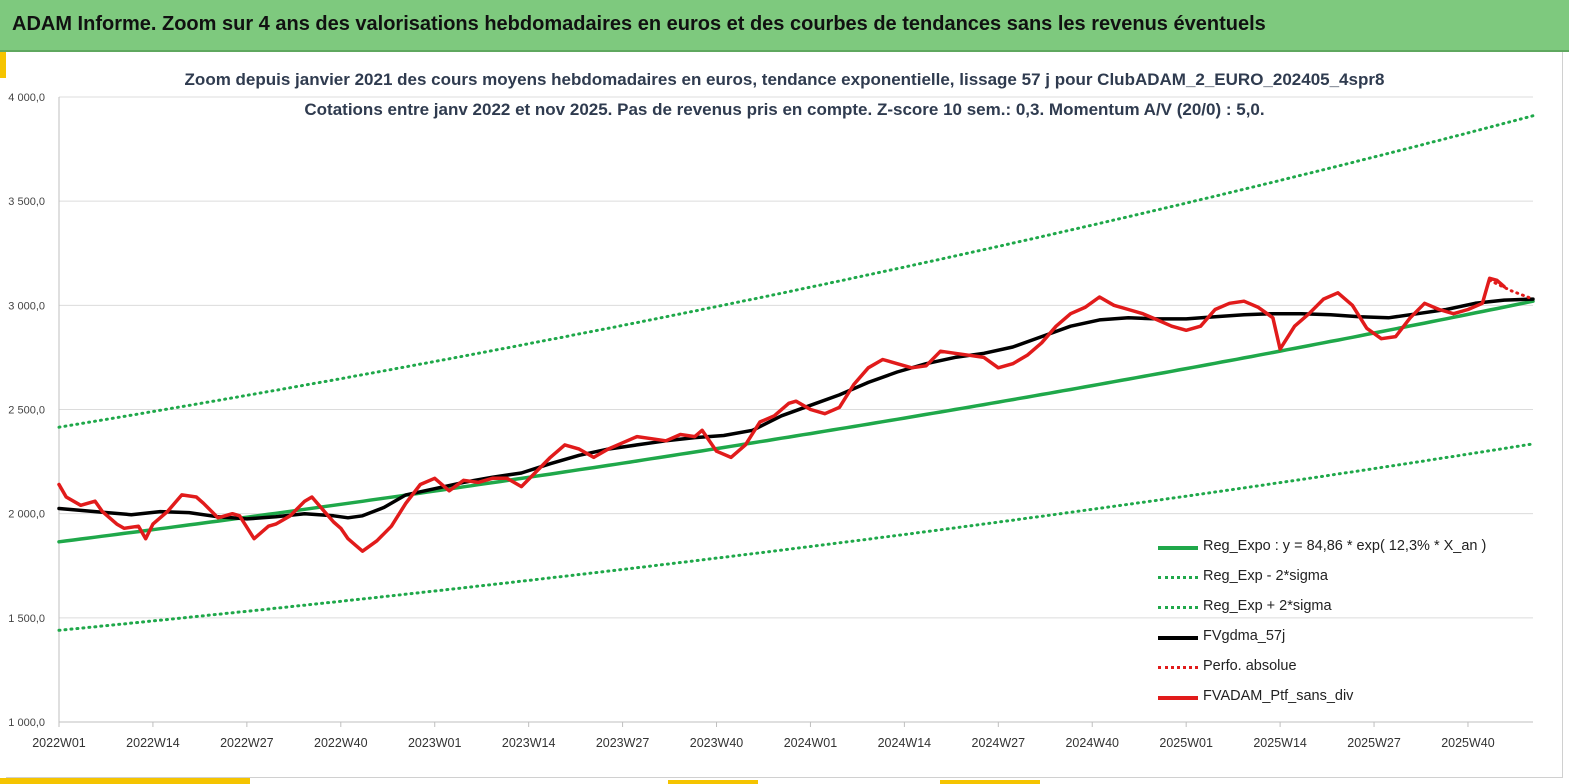 Image resolution: width=1569 pixels, height=784 pixels. What do you see at coordinates (1244, 636) in the screenshot?
I see `legend-label: FVgdma_57j` at bounding box center [1244, 636].